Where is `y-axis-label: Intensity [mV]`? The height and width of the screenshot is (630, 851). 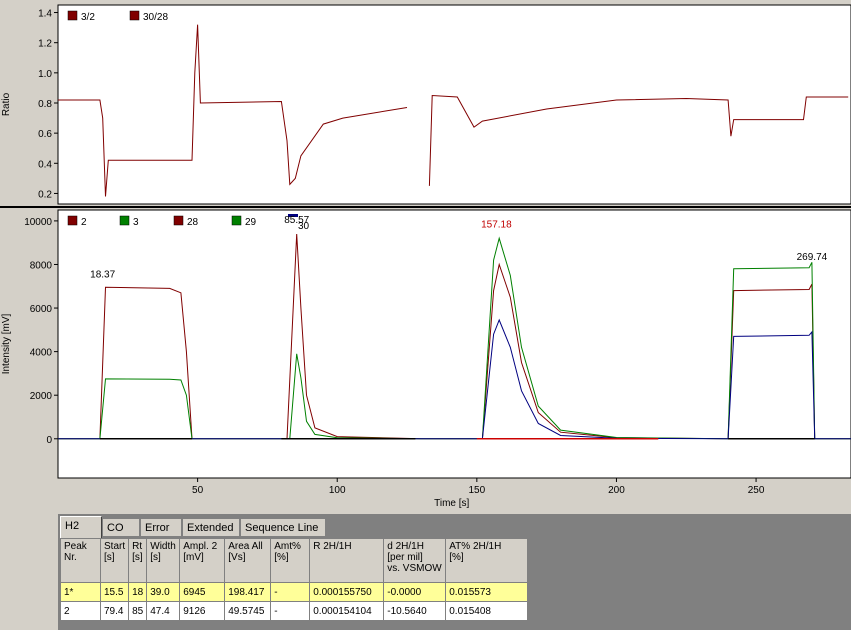 y-axis-label: Intensity [mV] is located at coordinates (6, 343).